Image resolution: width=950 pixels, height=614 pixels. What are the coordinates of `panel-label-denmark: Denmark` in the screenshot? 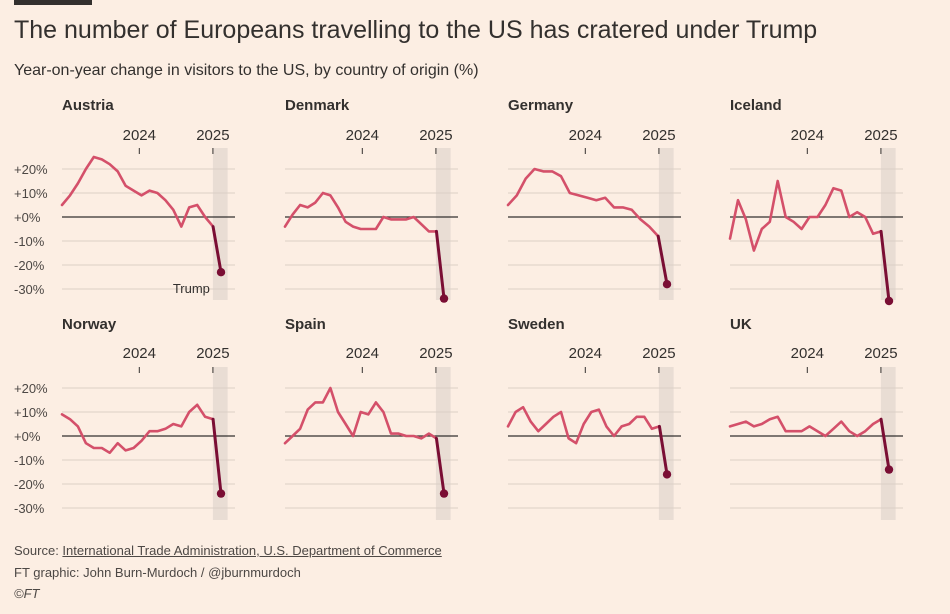 It's located at (317, 105).